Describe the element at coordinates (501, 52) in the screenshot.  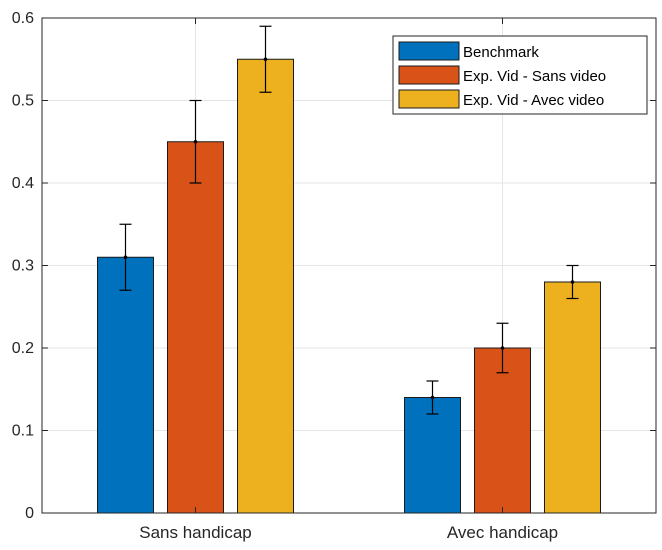
I see `legend-label: Benchmark` at that location.